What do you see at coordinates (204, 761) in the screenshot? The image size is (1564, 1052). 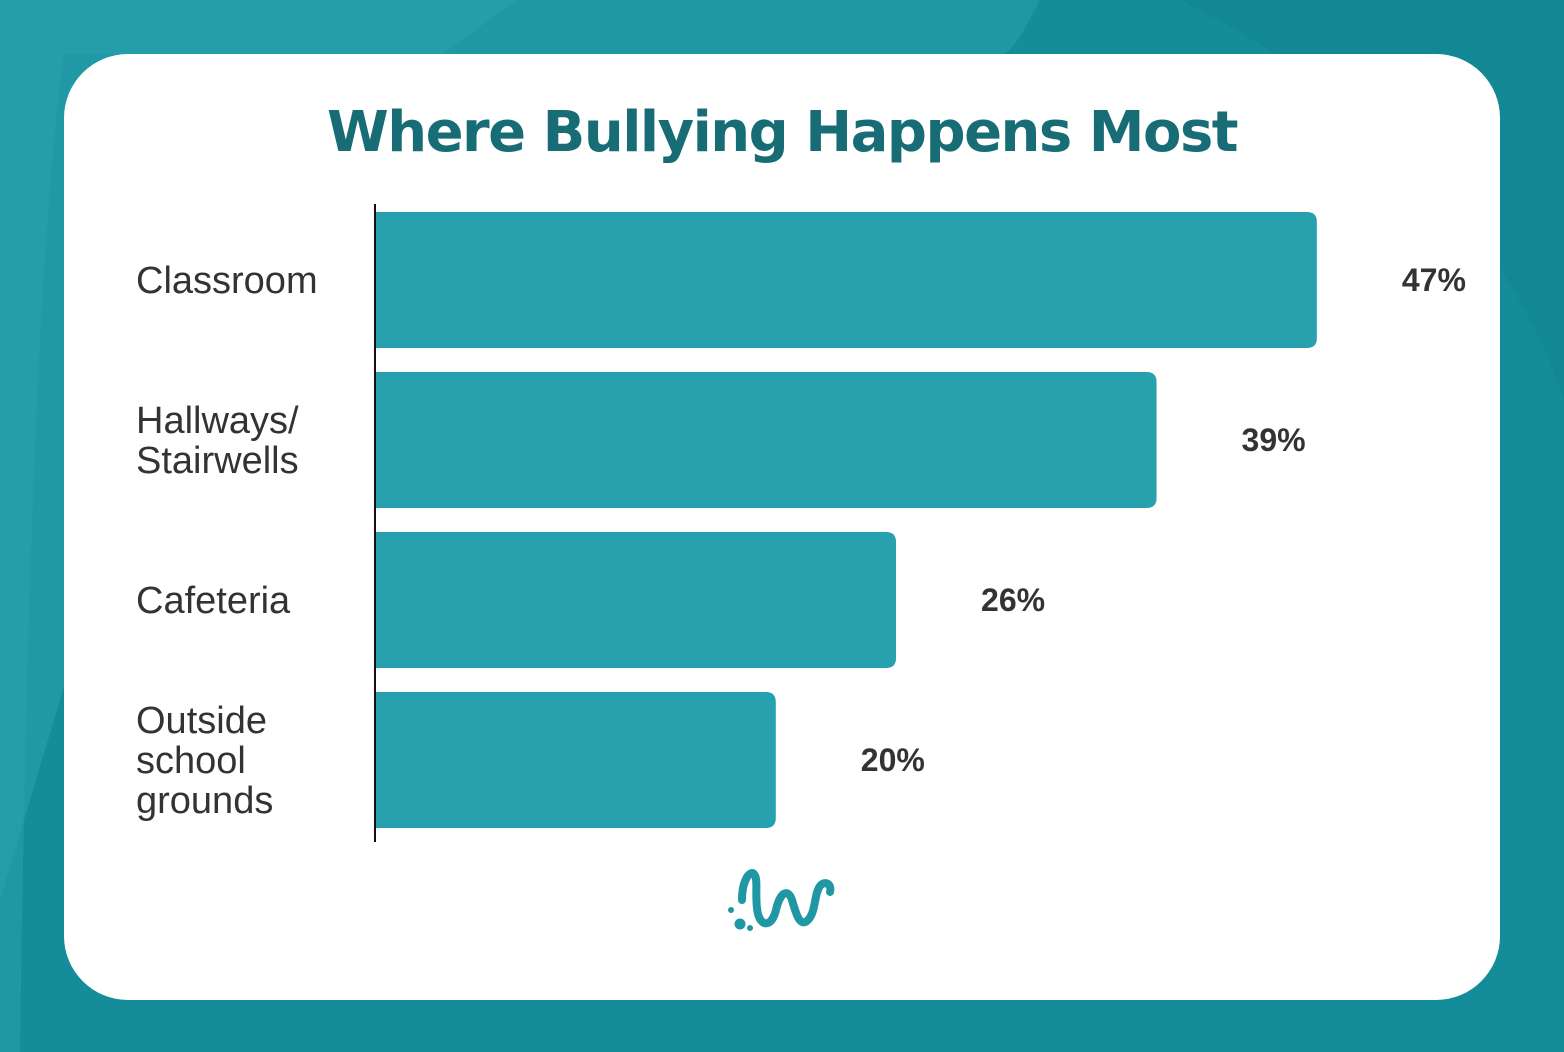 I see `category-label-3: Outside school grounds` at bounding box center [204, 761].